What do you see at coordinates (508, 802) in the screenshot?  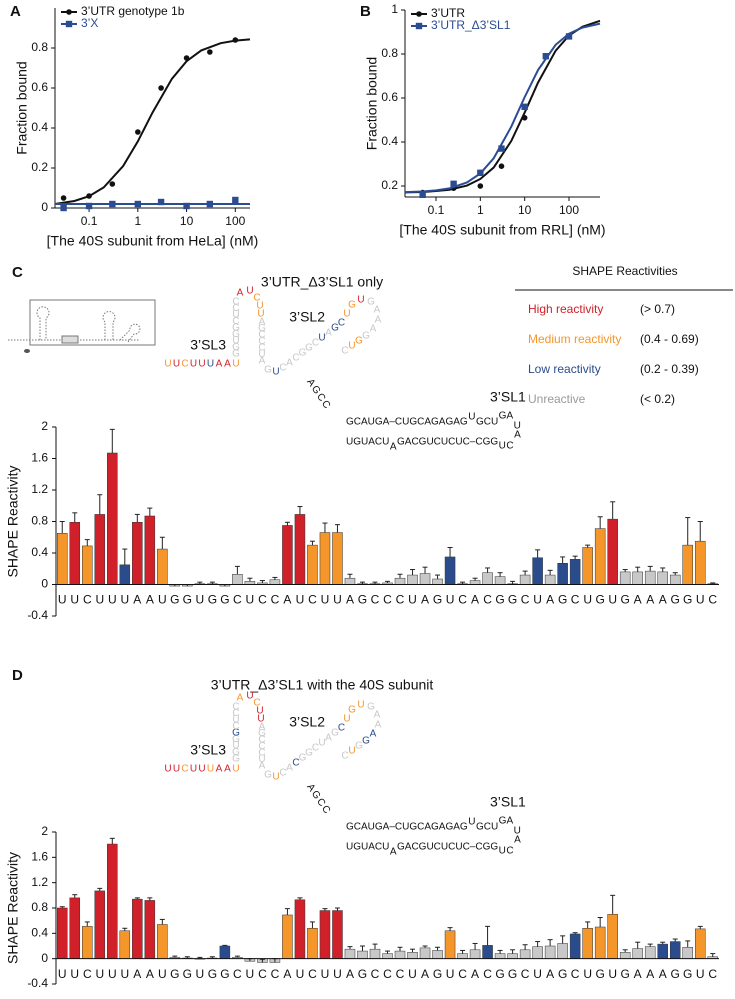 I see `stem-label: 3’SL1` at bounding box center [508, 802].